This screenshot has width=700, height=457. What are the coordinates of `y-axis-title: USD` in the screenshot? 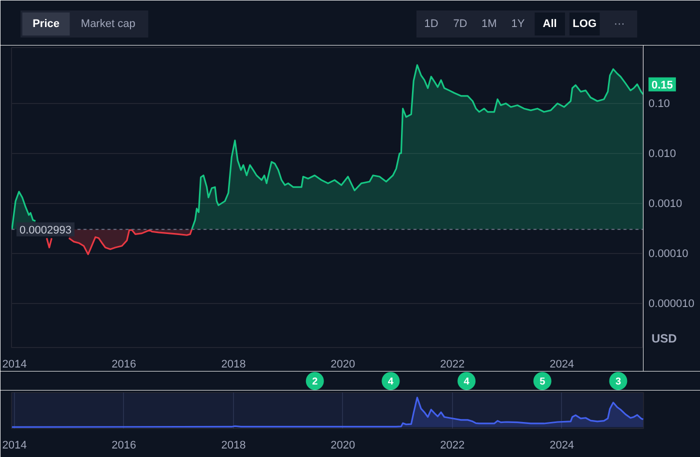 It's located at (665, 339).